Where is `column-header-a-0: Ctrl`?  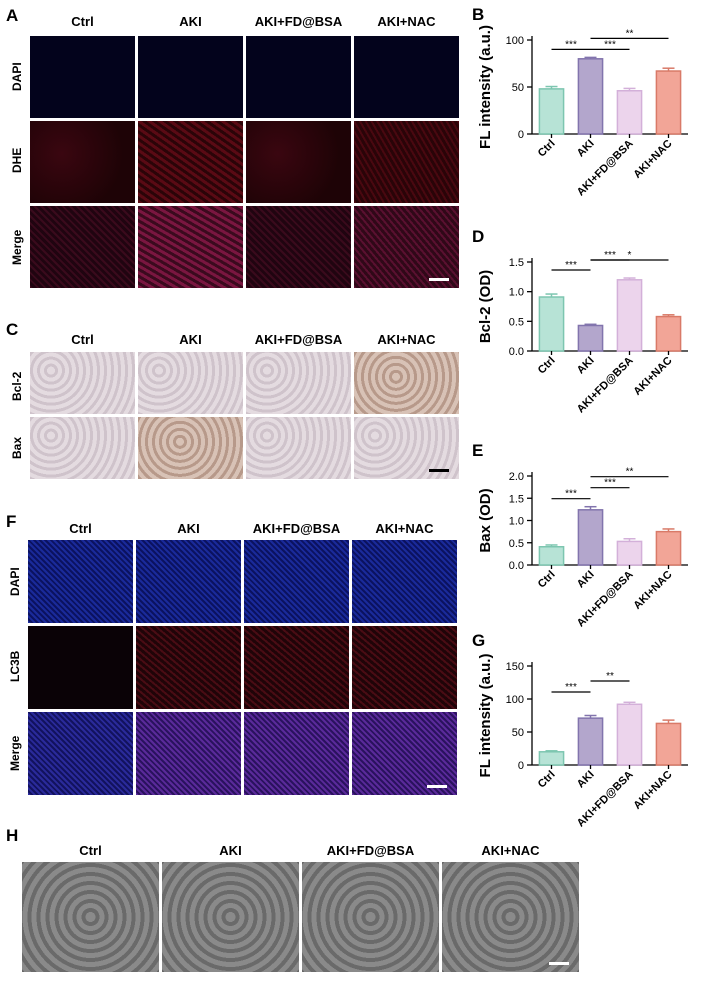 column-header-a-0: Ctrl is located at coordinates (82, 21).